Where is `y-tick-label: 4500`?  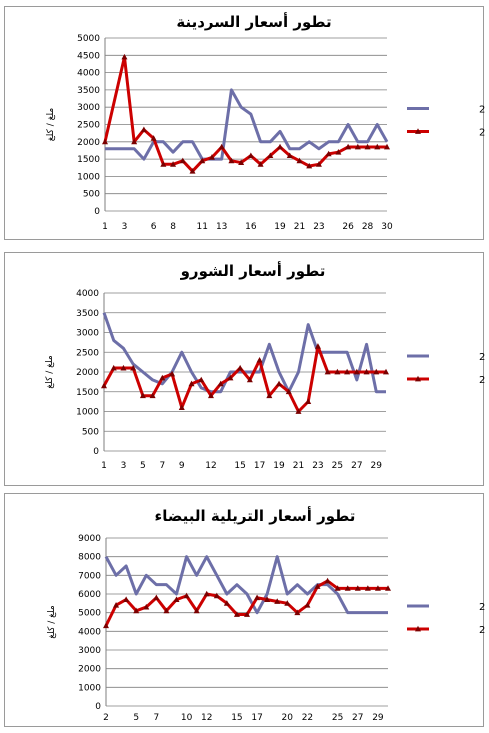 y-tick-label: 4500 is located at coordinates (88, 56).